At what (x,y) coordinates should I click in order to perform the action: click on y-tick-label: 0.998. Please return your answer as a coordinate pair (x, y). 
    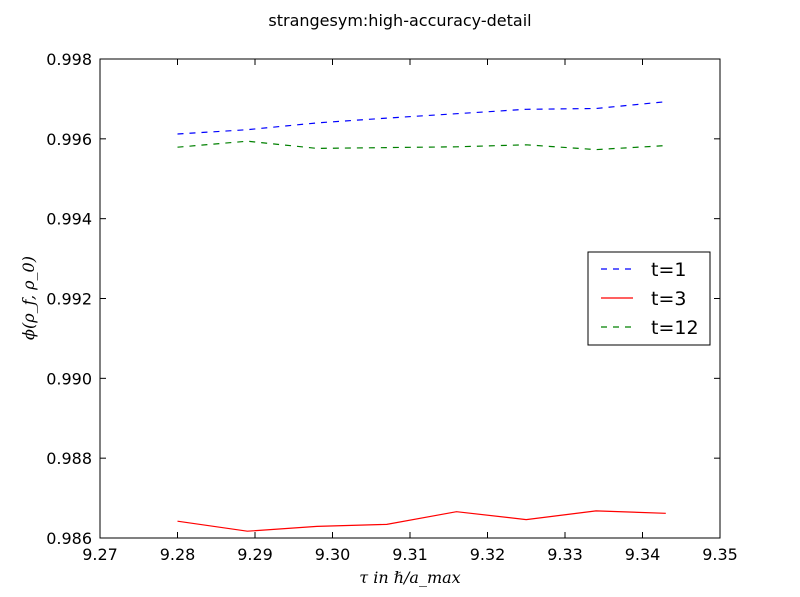
    Looking at the image, I should click on (69, 59).